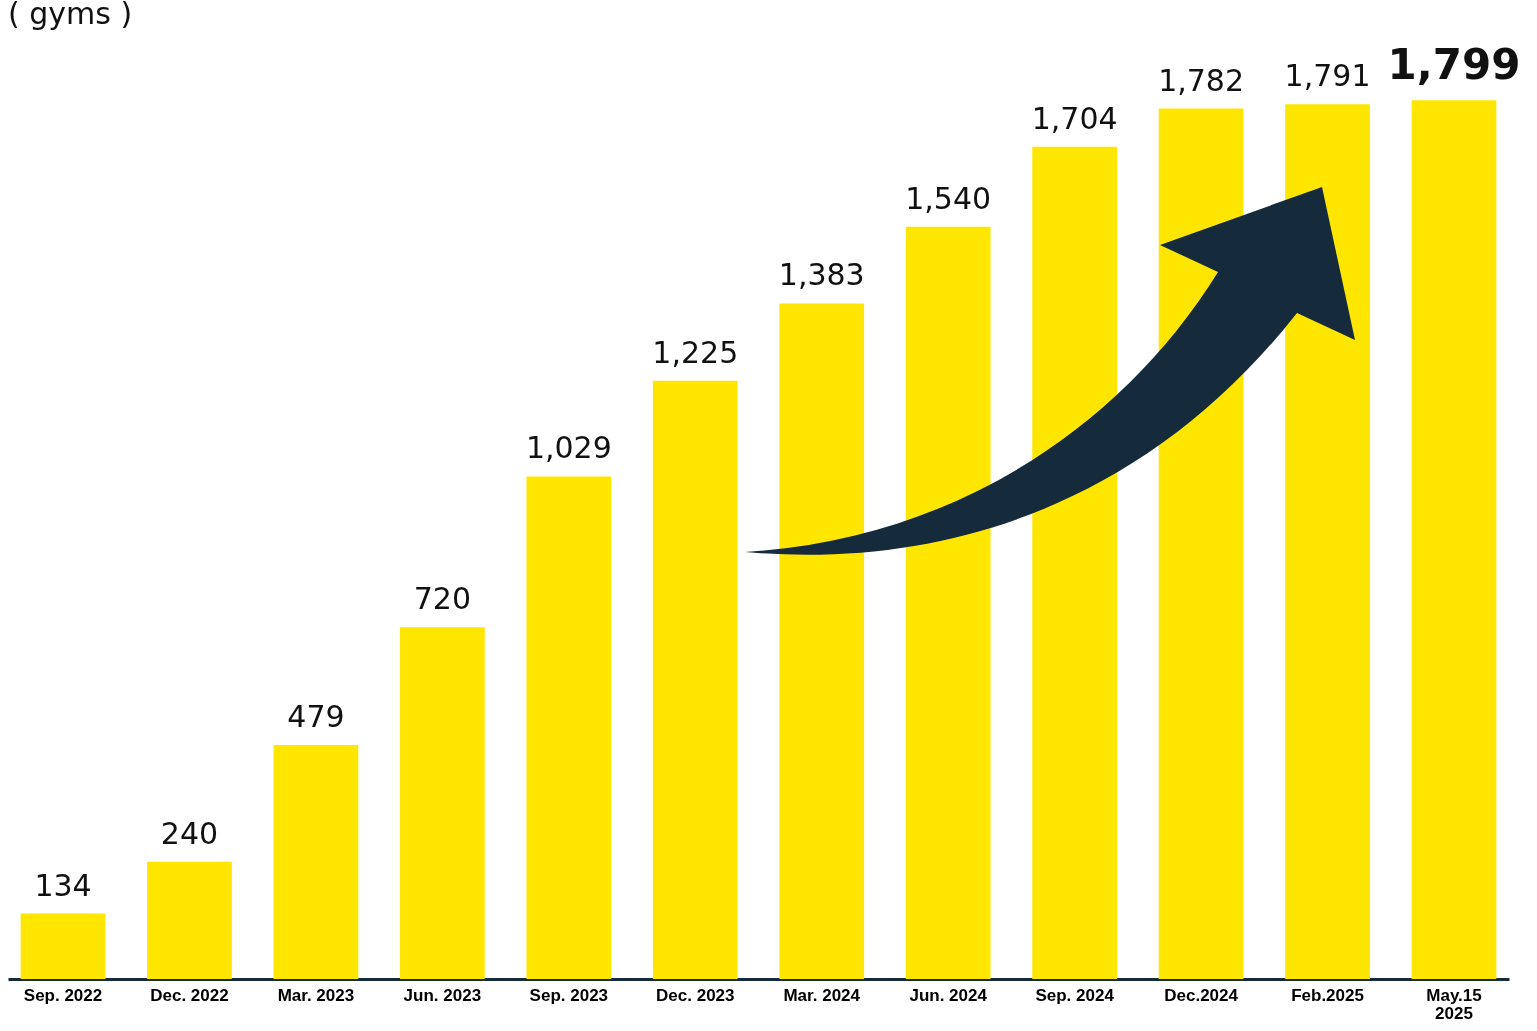  I want to click on data-label: 240, so click(189, 833).